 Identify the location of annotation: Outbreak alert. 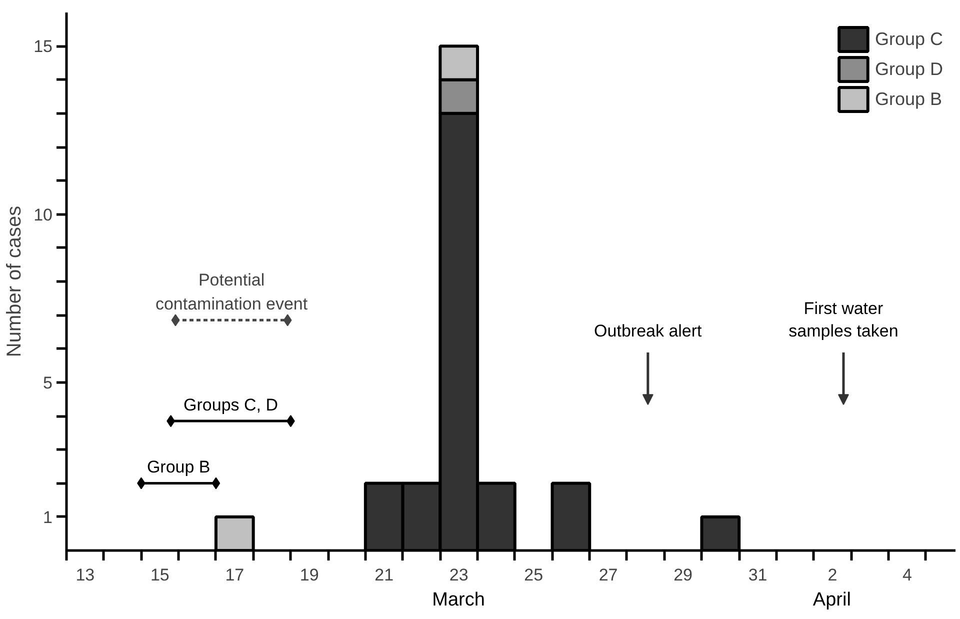
(648, 331).